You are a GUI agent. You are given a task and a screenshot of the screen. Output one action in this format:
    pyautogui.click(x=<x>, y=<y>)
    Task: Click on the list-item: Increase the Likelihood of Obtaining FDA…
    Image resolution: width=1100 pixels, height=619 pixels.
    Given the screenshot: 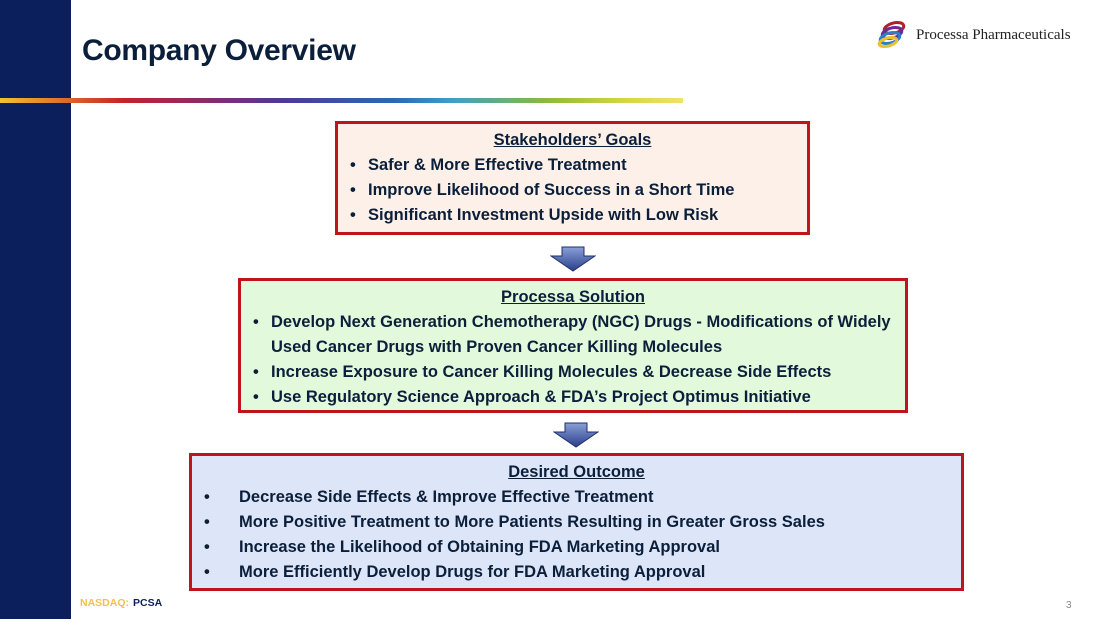 What is the action you would take?
    pyautogui.click(x=576, y=547)
    